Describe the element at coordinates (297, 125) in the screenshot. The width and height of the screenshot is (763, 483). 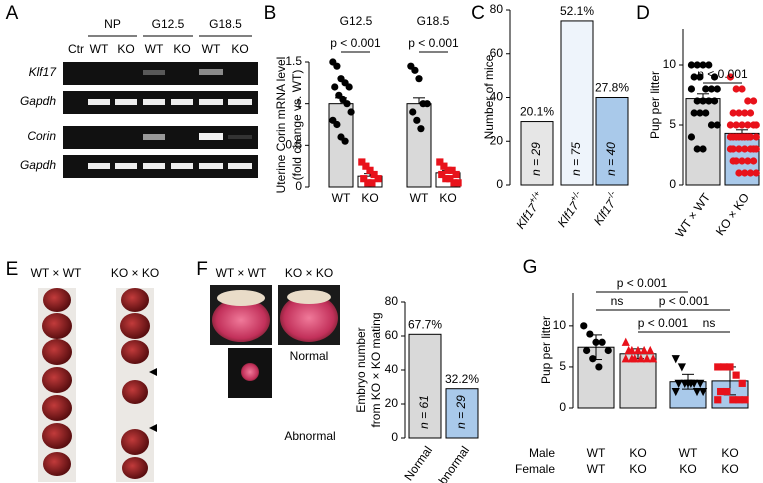
I see `y-axis-label: (fold change vs. WT)` at that location.